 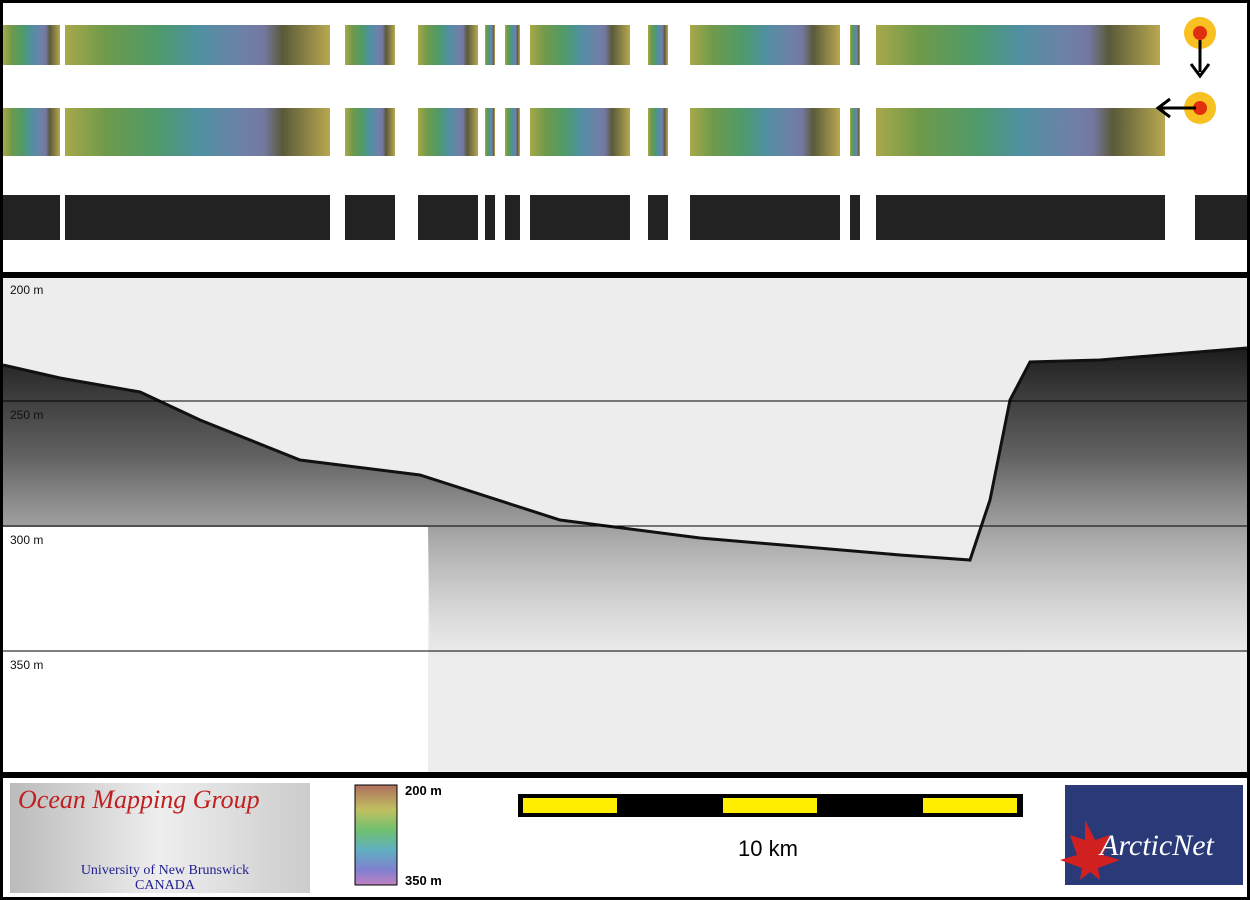 I want to click on omg-logo, so click(x=160, y=838).